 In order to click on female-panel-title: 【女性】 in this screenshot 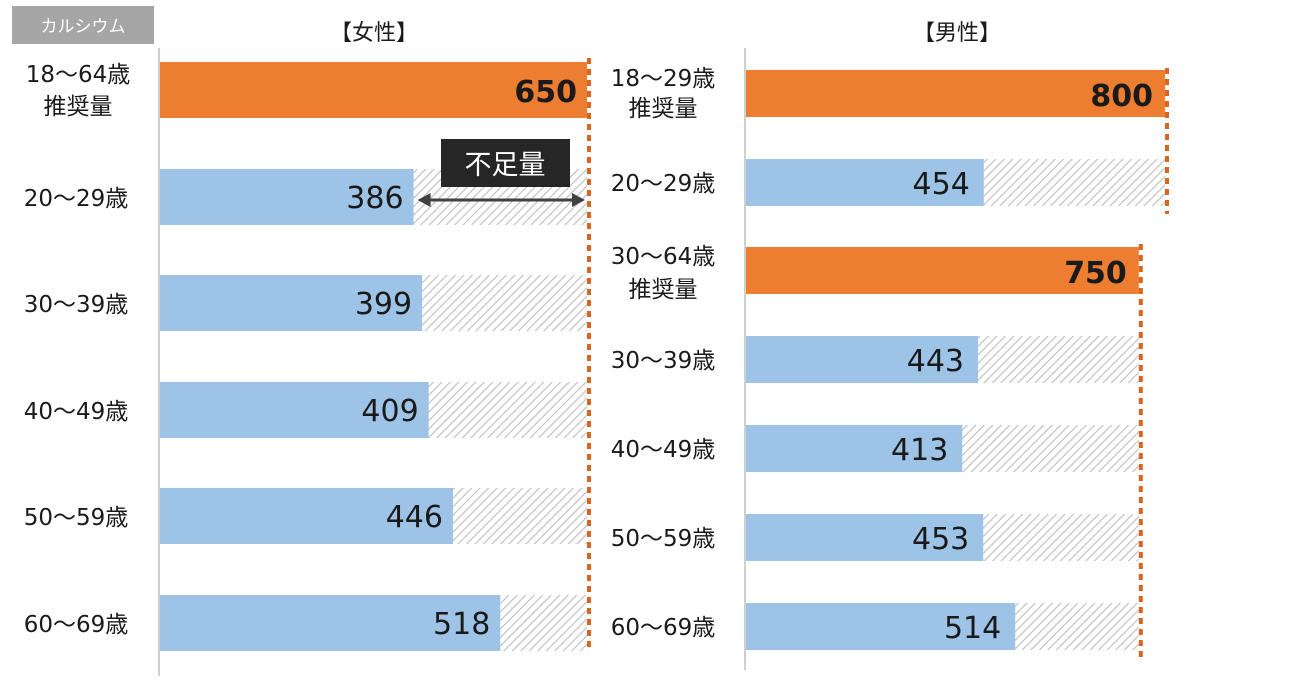, I will do `click(374, 33)`.